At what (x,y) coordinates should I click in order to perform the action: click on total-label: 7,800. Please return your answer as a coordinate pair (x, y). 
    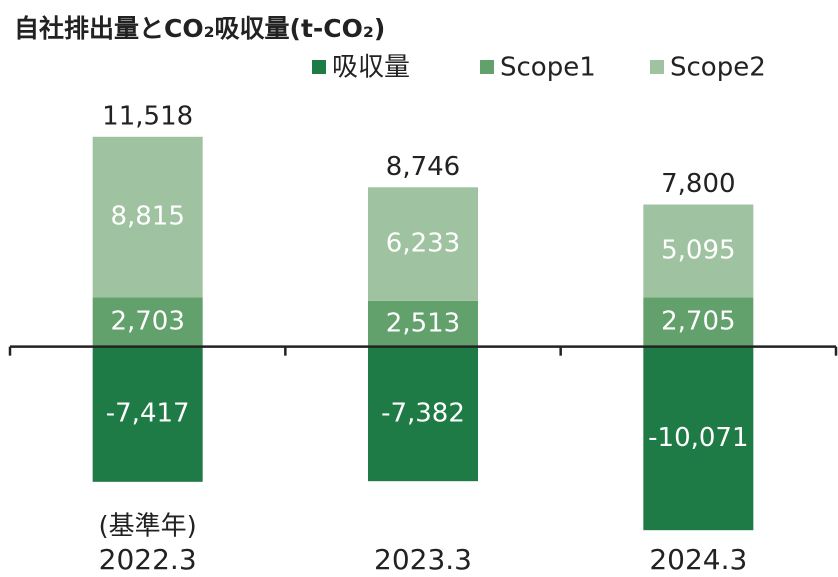
    Looking at the image, I should click on (698, 184).